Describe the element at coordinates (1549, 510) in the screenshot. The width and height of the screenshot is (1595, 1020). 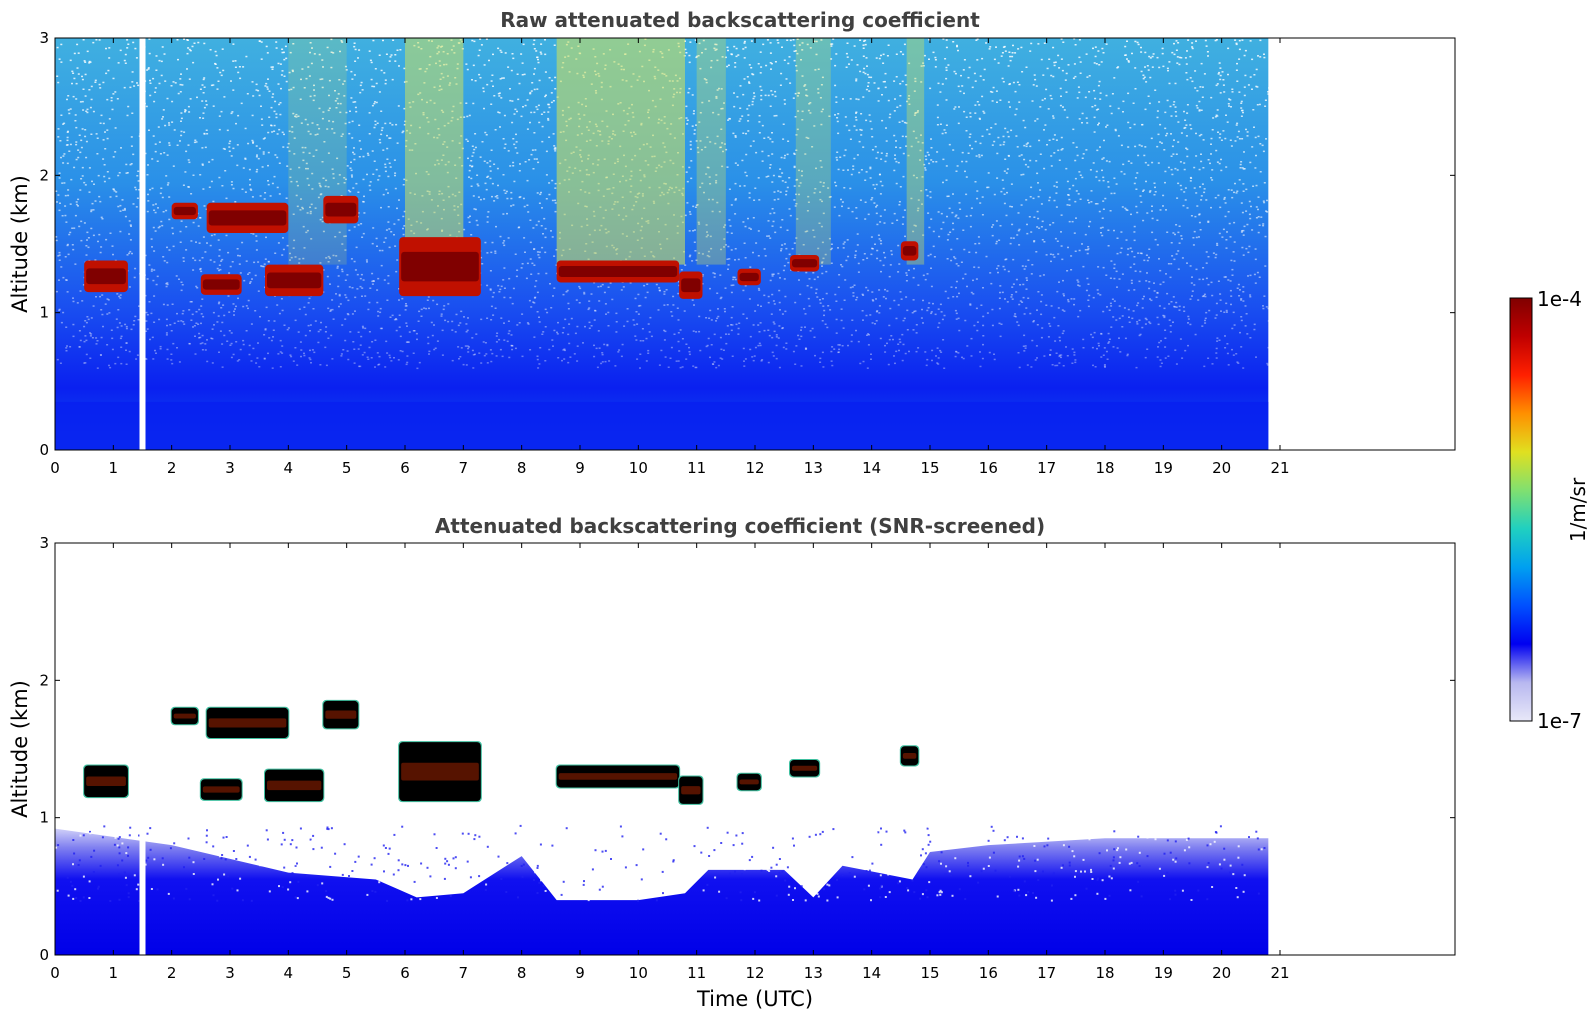
I see `colorbar: 1e-4 1e-7 1/m/sr` at that location.